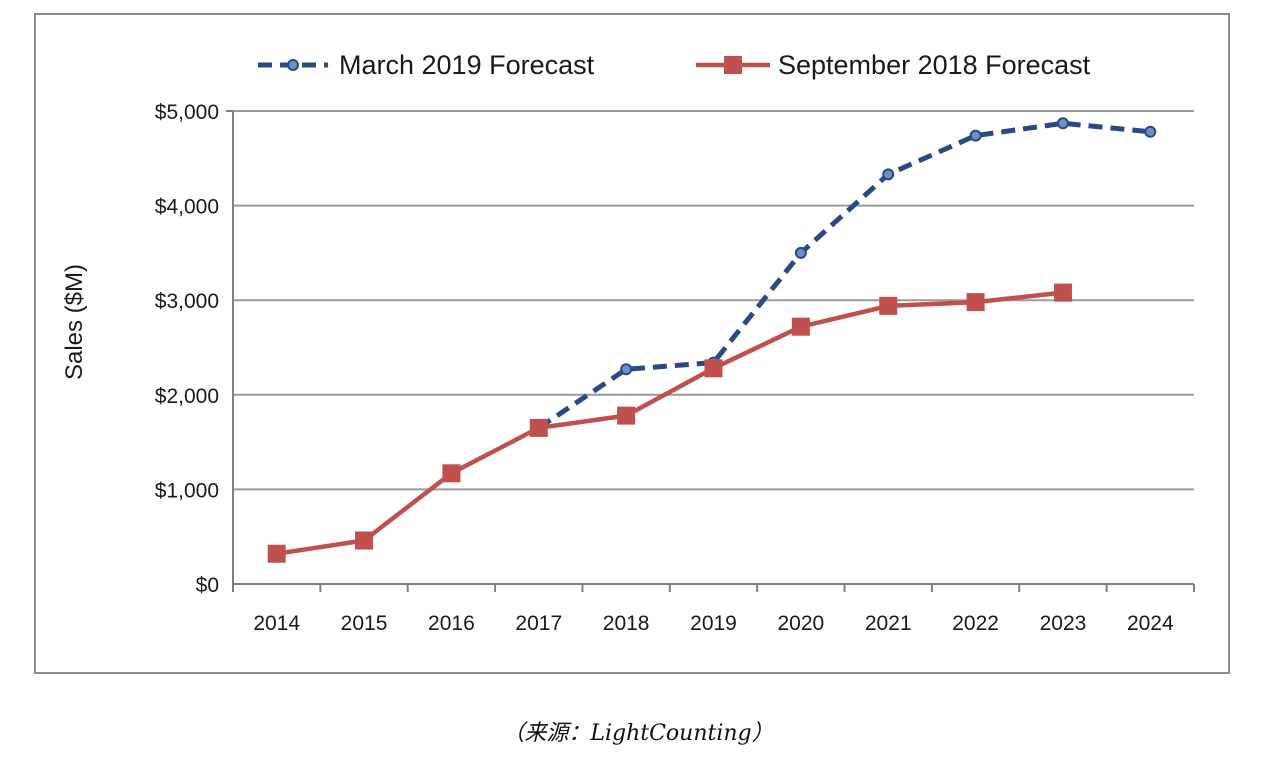  I want to click on y-tick-label: $4,000, so click(187, 207).